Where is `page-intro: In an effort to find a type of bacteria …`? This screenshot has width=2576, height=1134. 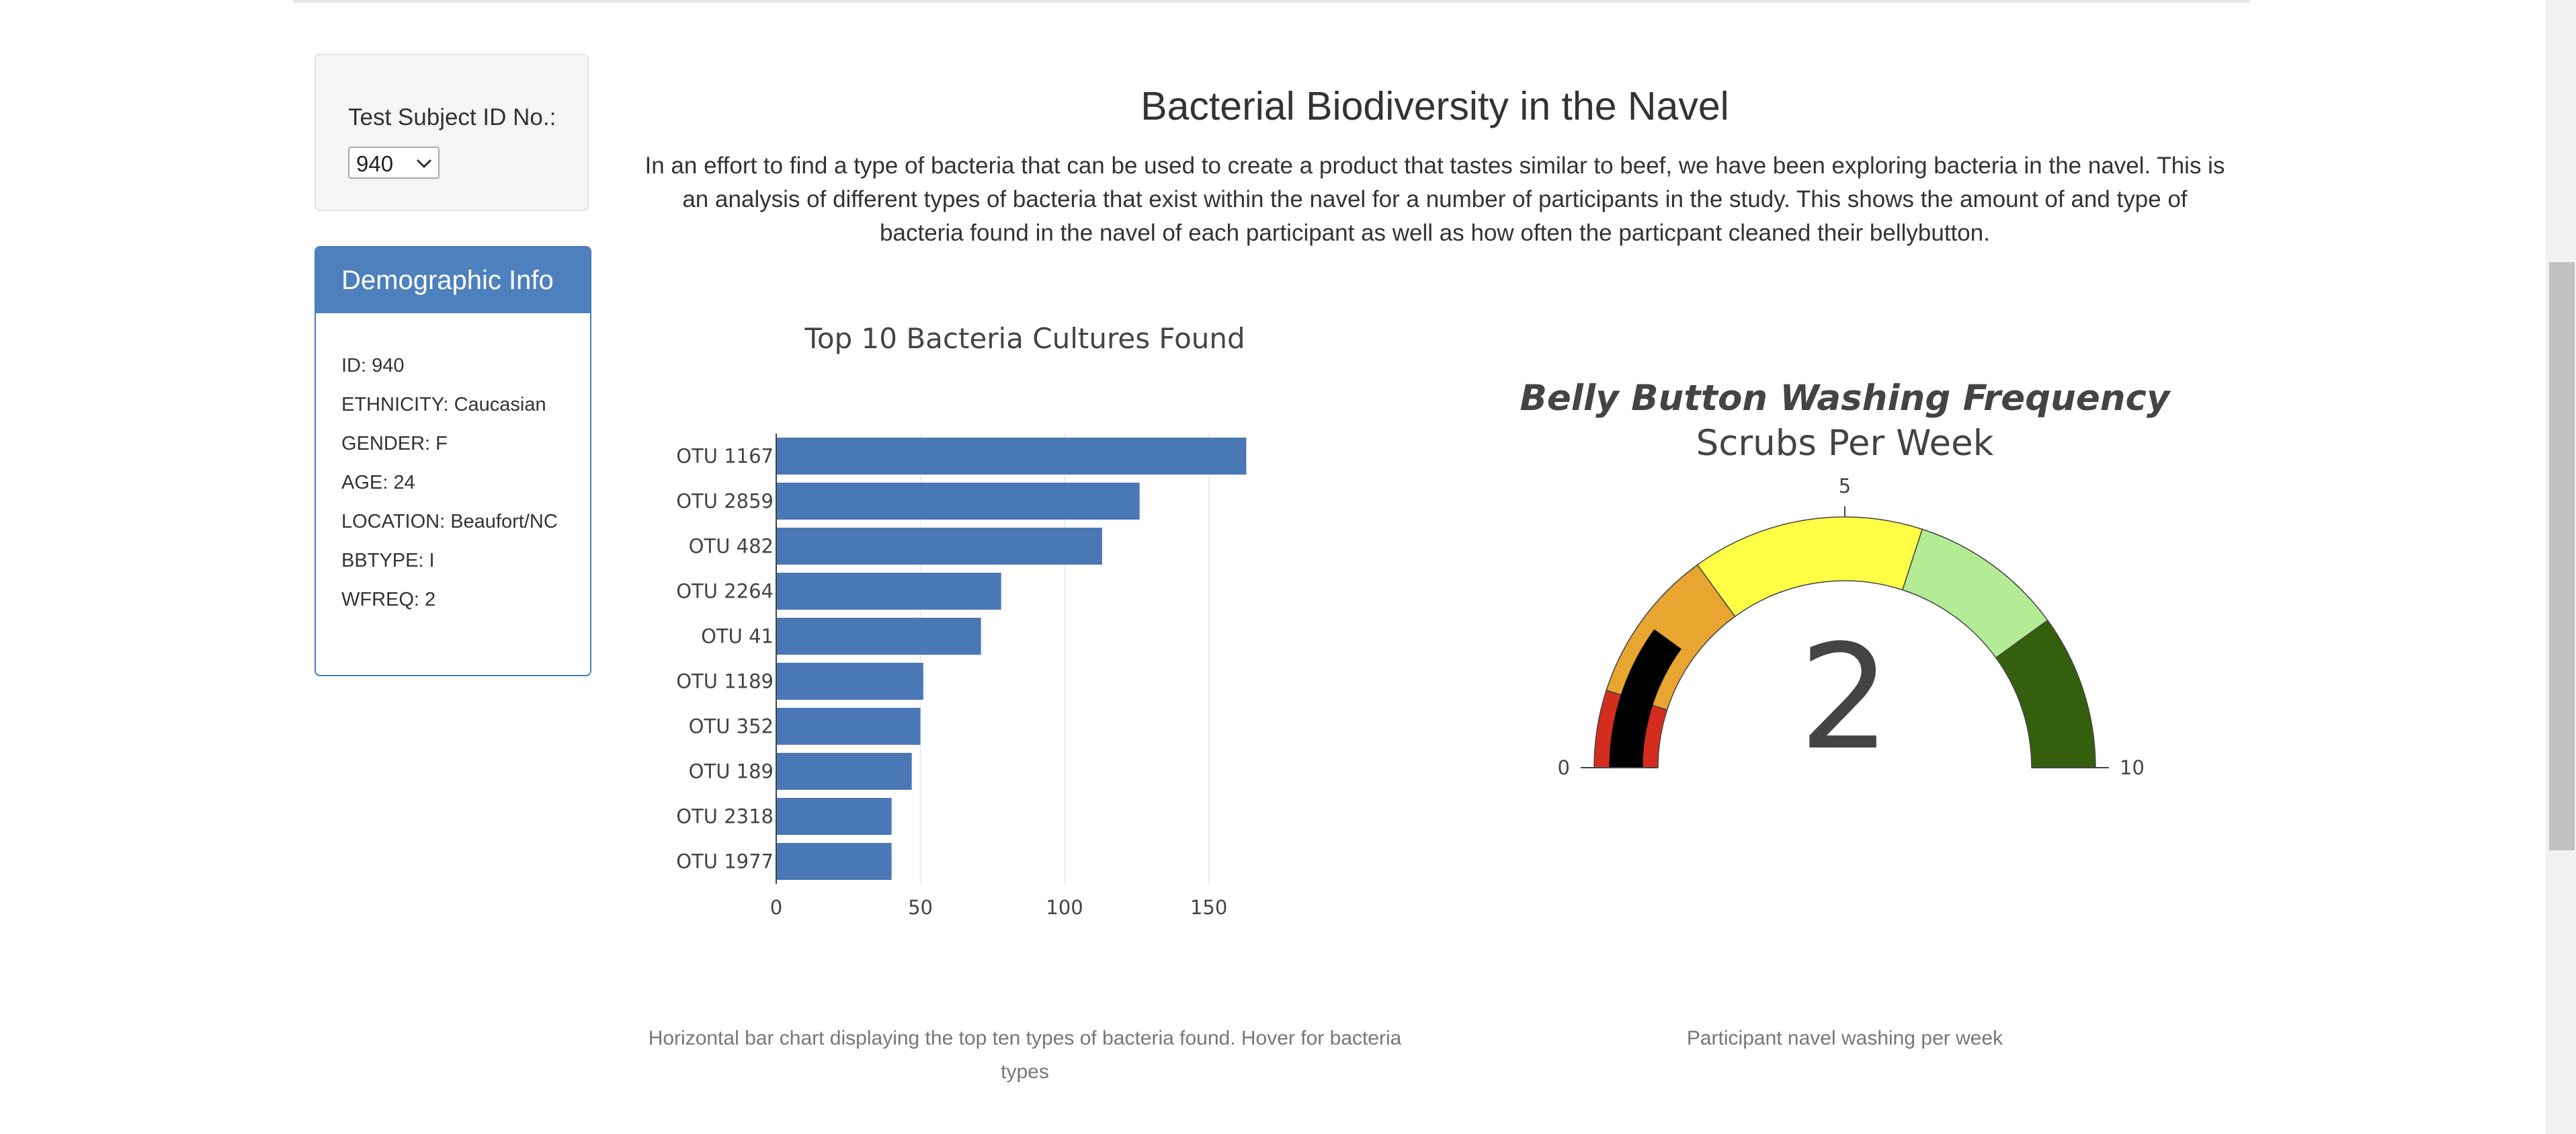 page-intro: In an effort to find a type of bacteria … is located at coordinates (1435, 199).